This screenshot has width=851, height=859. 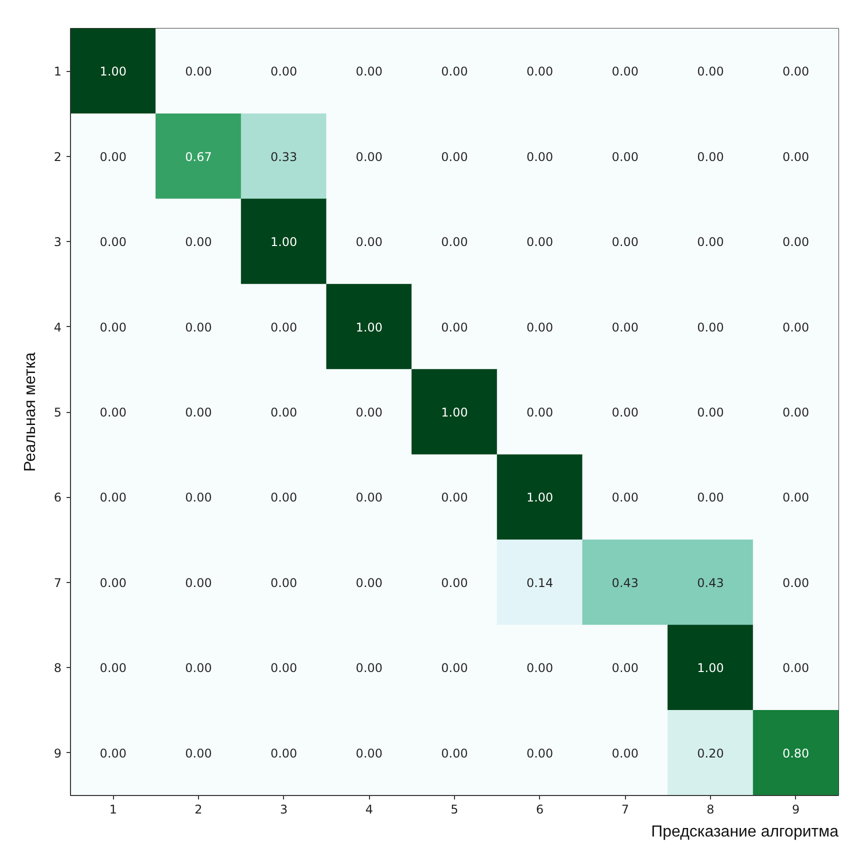 What do you see at coordinates (710, 753) in the screenshot?
I see `data-label: 0.20` at bounding box center [710, 753].